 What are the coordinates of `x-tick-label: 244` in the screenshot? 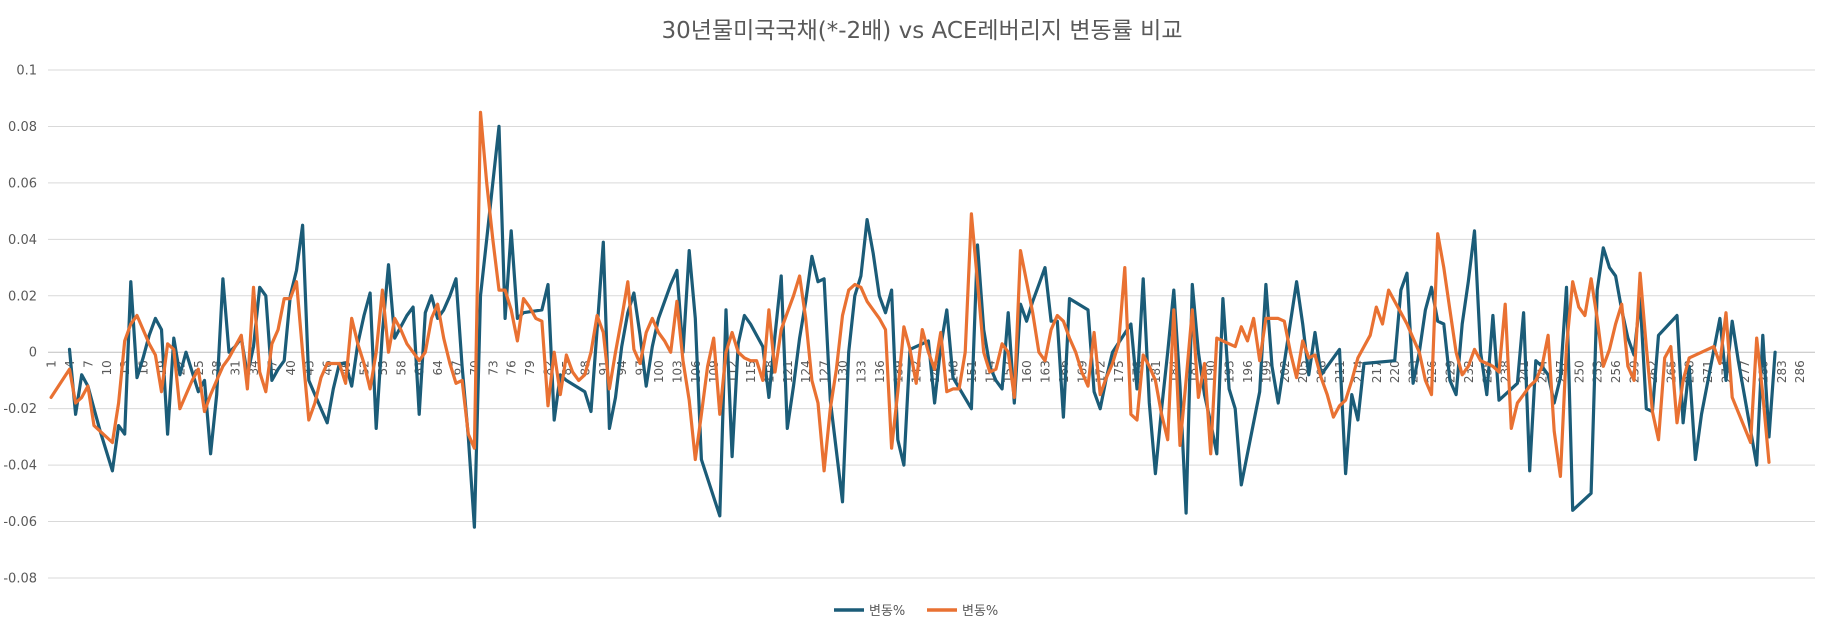 It's located at (1542, 371).